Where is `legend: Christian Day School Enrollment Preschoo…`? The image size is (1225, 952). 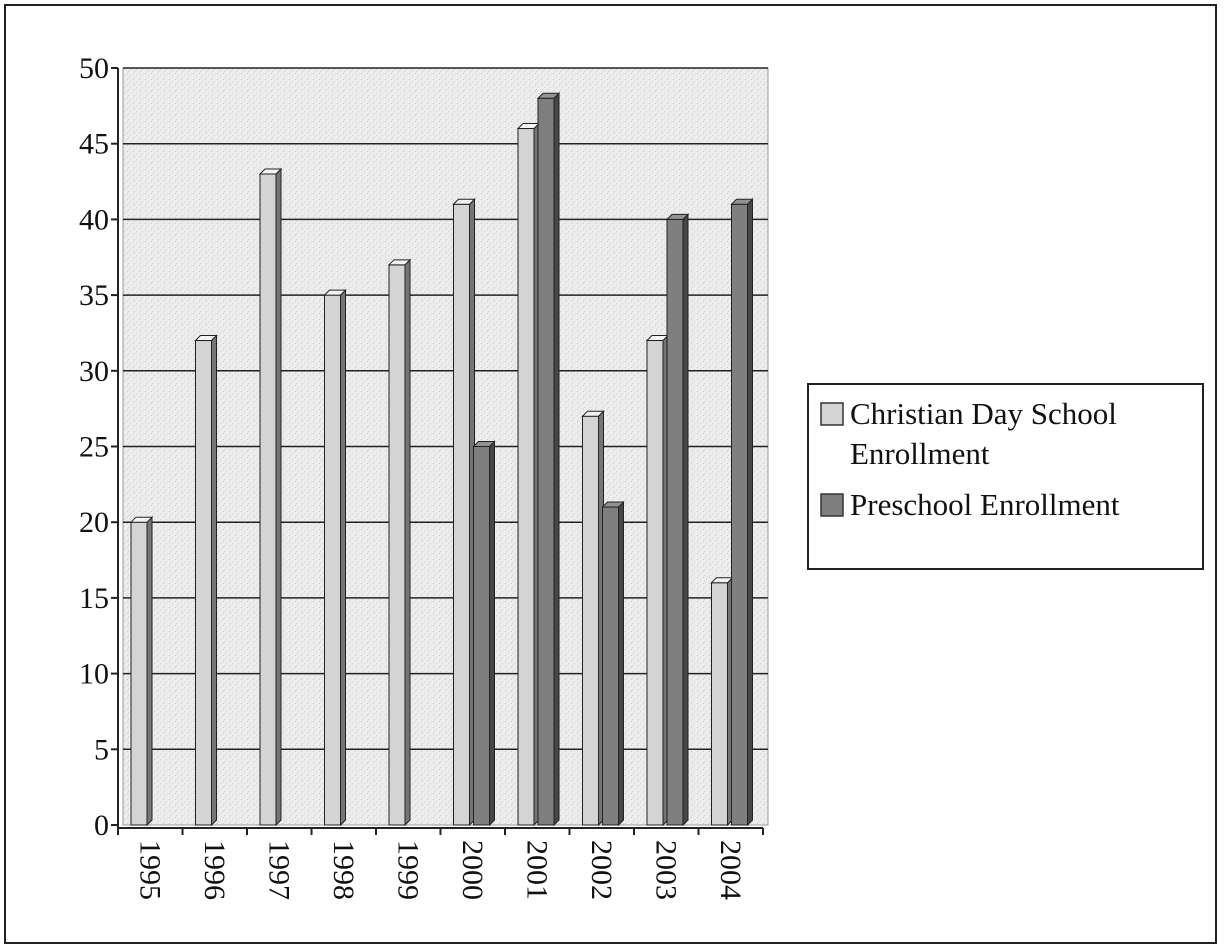 legend: Christian Day School Enrollment Preschoo… is located at coordinates (1005, 476).